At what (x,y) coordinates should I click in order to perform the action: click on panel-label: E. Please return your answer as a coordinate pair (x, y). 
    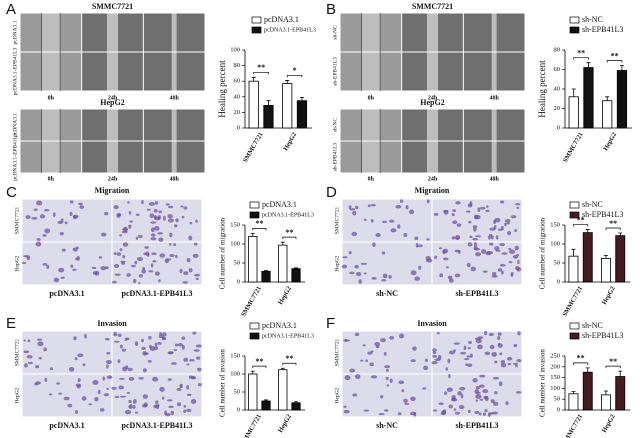
    Looking at the image, I should click on (11, 323).